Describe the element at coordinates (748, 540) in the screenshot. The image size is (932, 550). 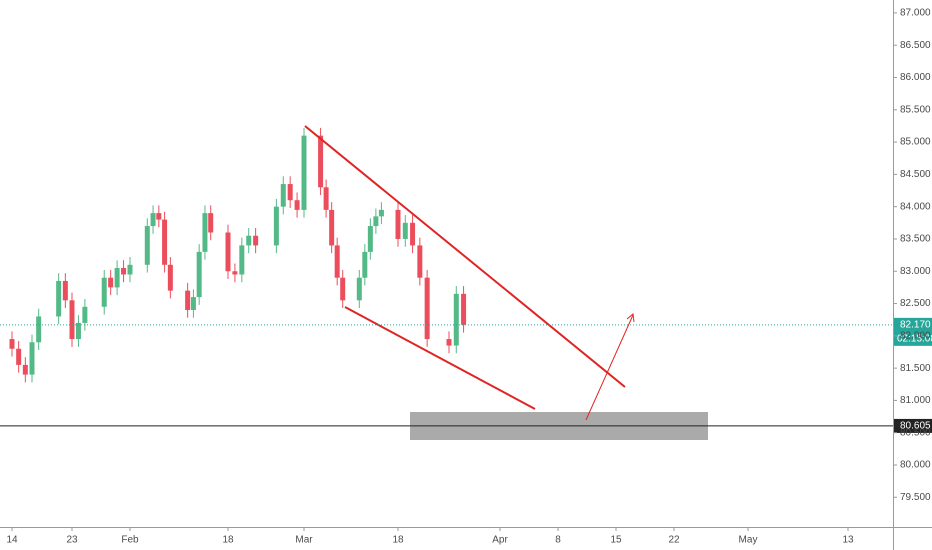
I see `x-tick-label: May` at that location.